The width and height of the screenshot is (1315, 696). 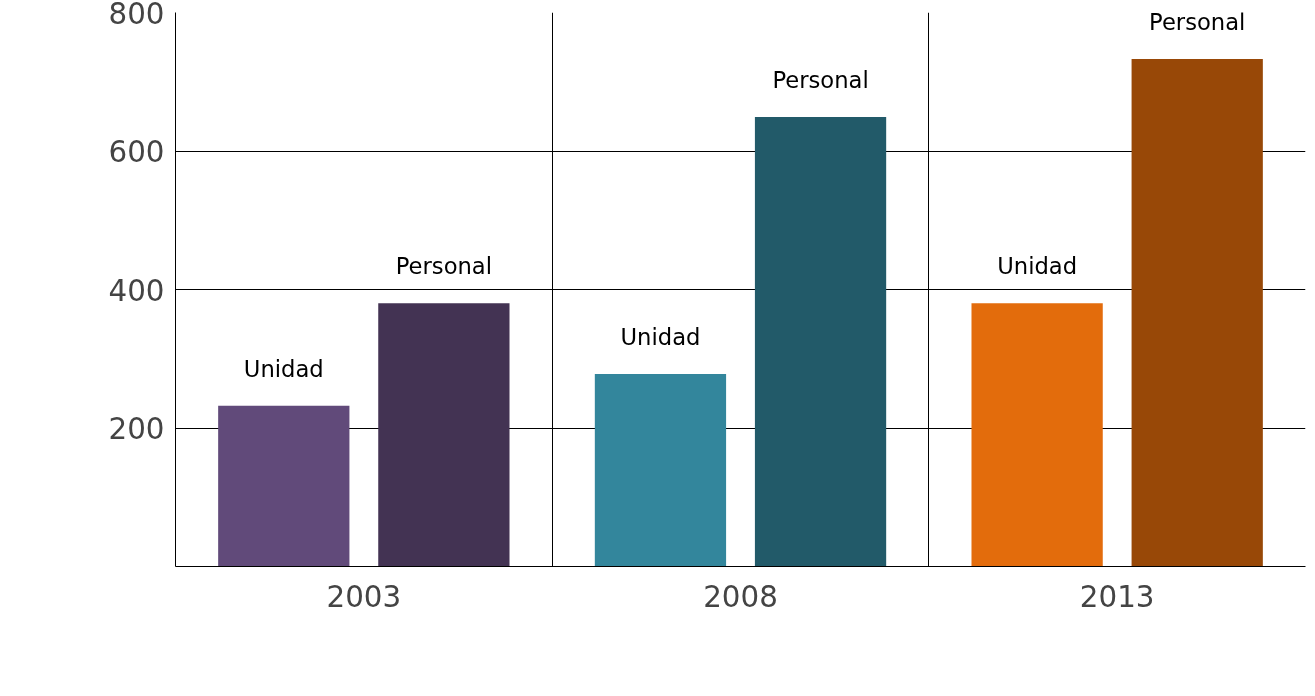 What do you see at coordinates (364, 596) in the screenshot?
I see `x-tick-label: 2003` at bounding box center [364, 596].